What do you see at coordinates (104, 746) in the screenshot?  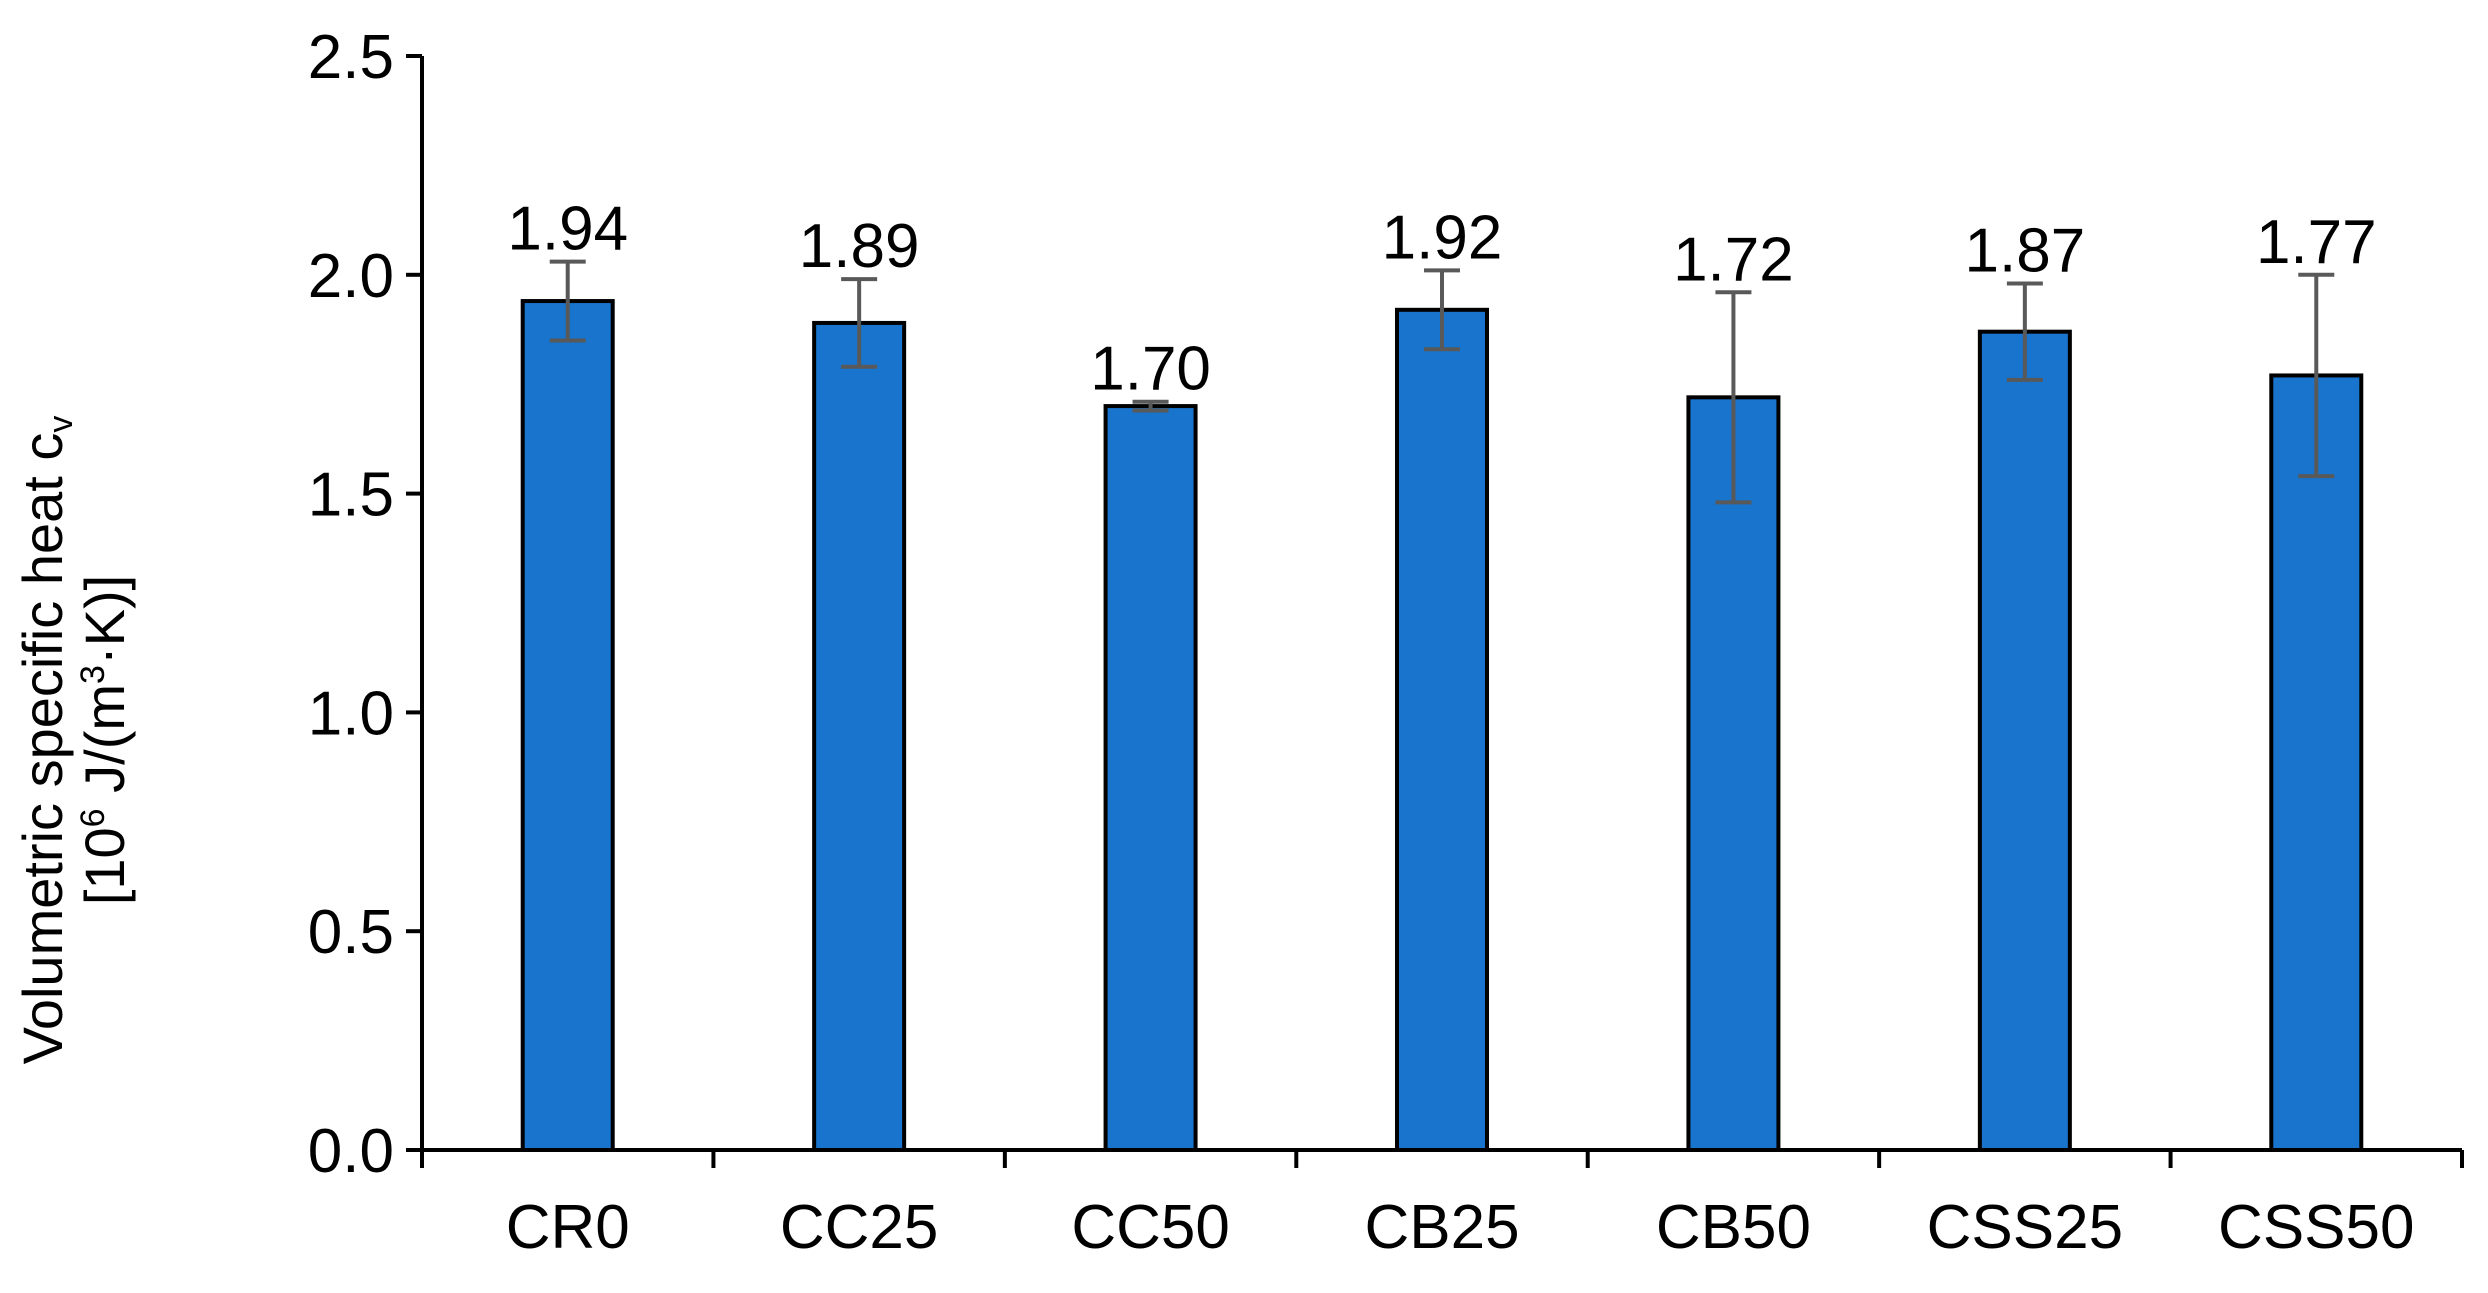 I see `y-axis-title-line2-middle: J/(m` at bounding box center [104, 746].